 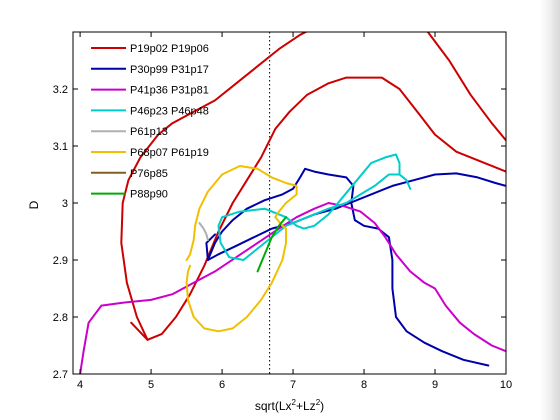 What do you see at coordinates (506, 385) in the screenshot?
I see `x-tick-label: 10` at bounding box center [506, 385].